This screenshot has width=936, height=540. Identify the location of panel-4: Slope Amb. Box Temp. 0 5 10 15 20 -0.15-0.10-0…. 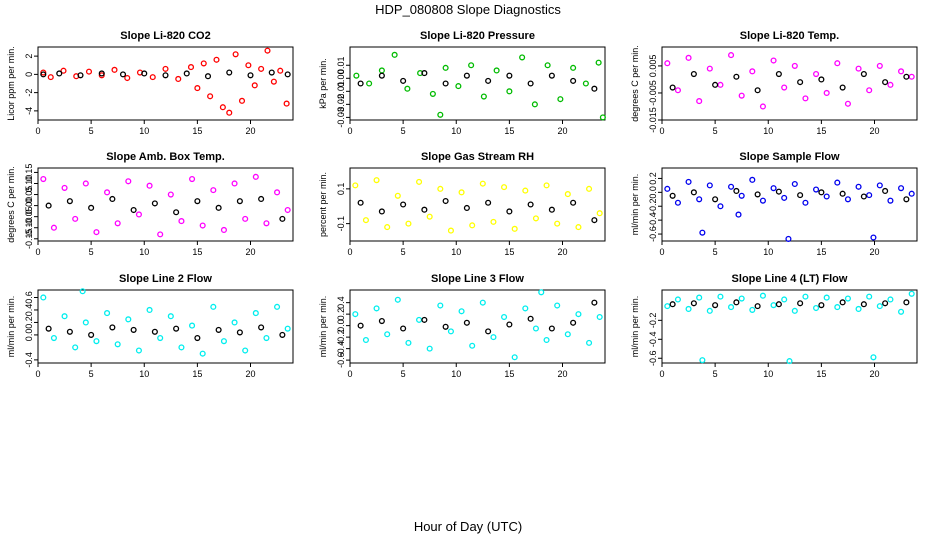
(150, 204).